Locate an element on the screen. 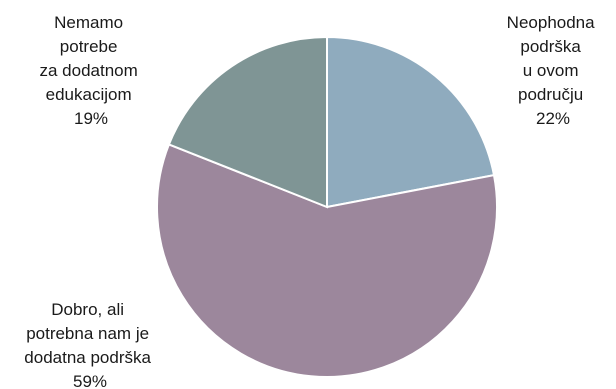 The height and width of the screenshot is (389, 616). slice-label-line: edukacijom is located at coordinates (89, 94).